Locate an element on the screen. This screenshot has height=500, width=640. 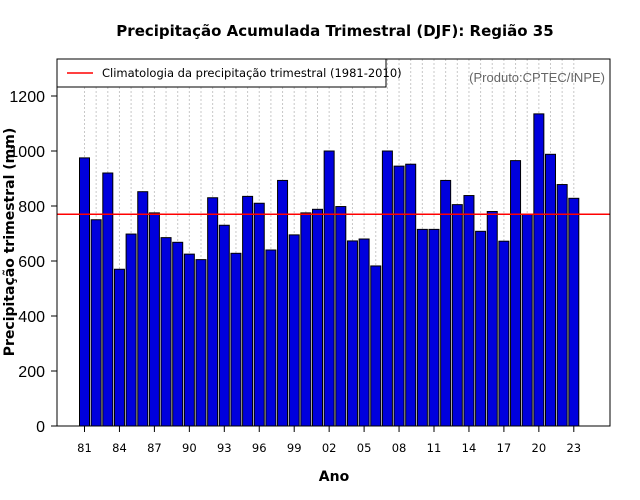
bar-2006 is located at coordinates (376, 346).